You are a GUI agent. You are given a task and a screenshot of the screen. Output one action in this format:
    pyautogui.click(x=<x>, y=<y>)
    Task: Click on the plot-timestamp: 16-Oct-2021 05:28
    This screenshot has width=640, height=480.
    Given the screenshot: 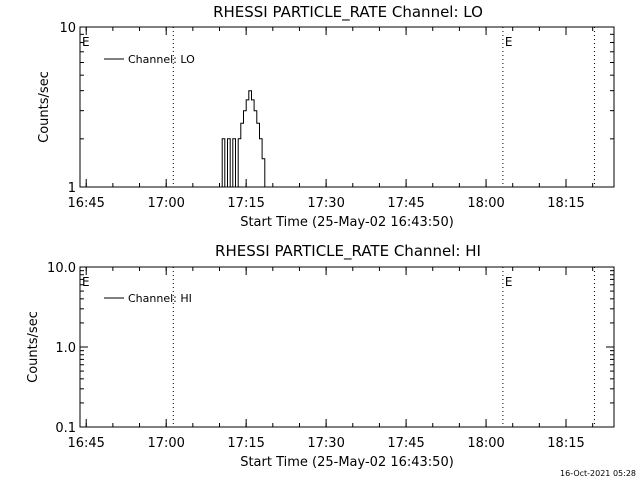 What is the action you would take?
    pyautogui.click(x=598, y=473)
    